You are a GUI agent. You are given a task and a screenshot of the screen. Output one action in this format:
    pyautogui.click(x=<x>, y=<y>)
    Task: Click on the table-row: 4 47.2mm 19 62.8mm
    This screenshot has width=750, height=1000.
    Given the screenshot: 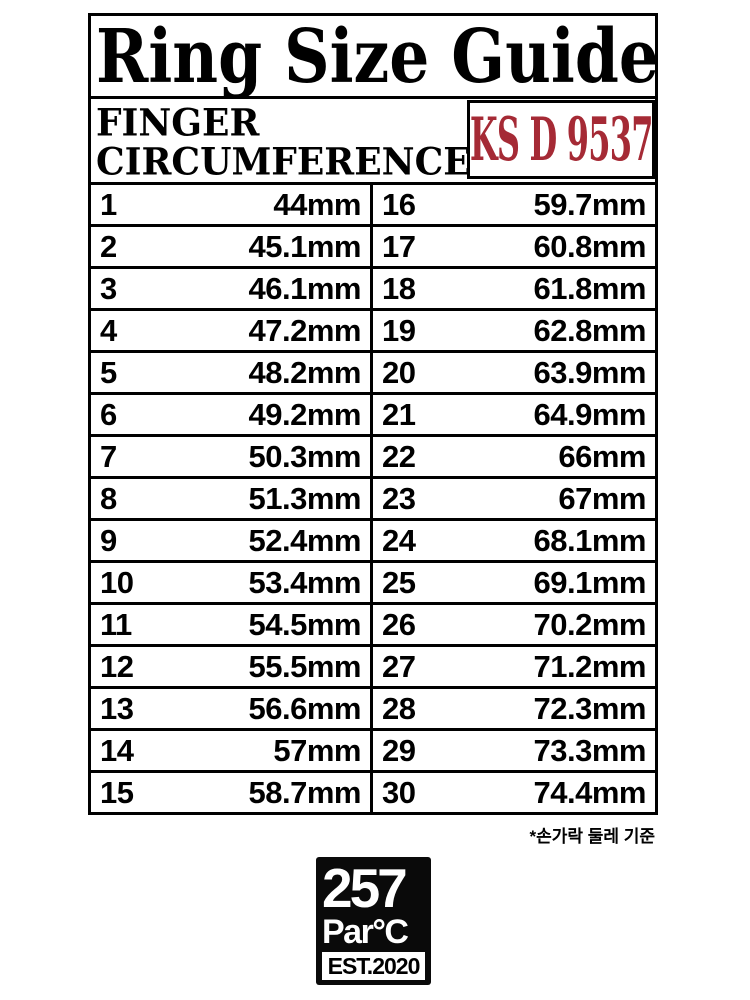 What is the action you would take?
    pyautogui.click(x=373, y=332)
    